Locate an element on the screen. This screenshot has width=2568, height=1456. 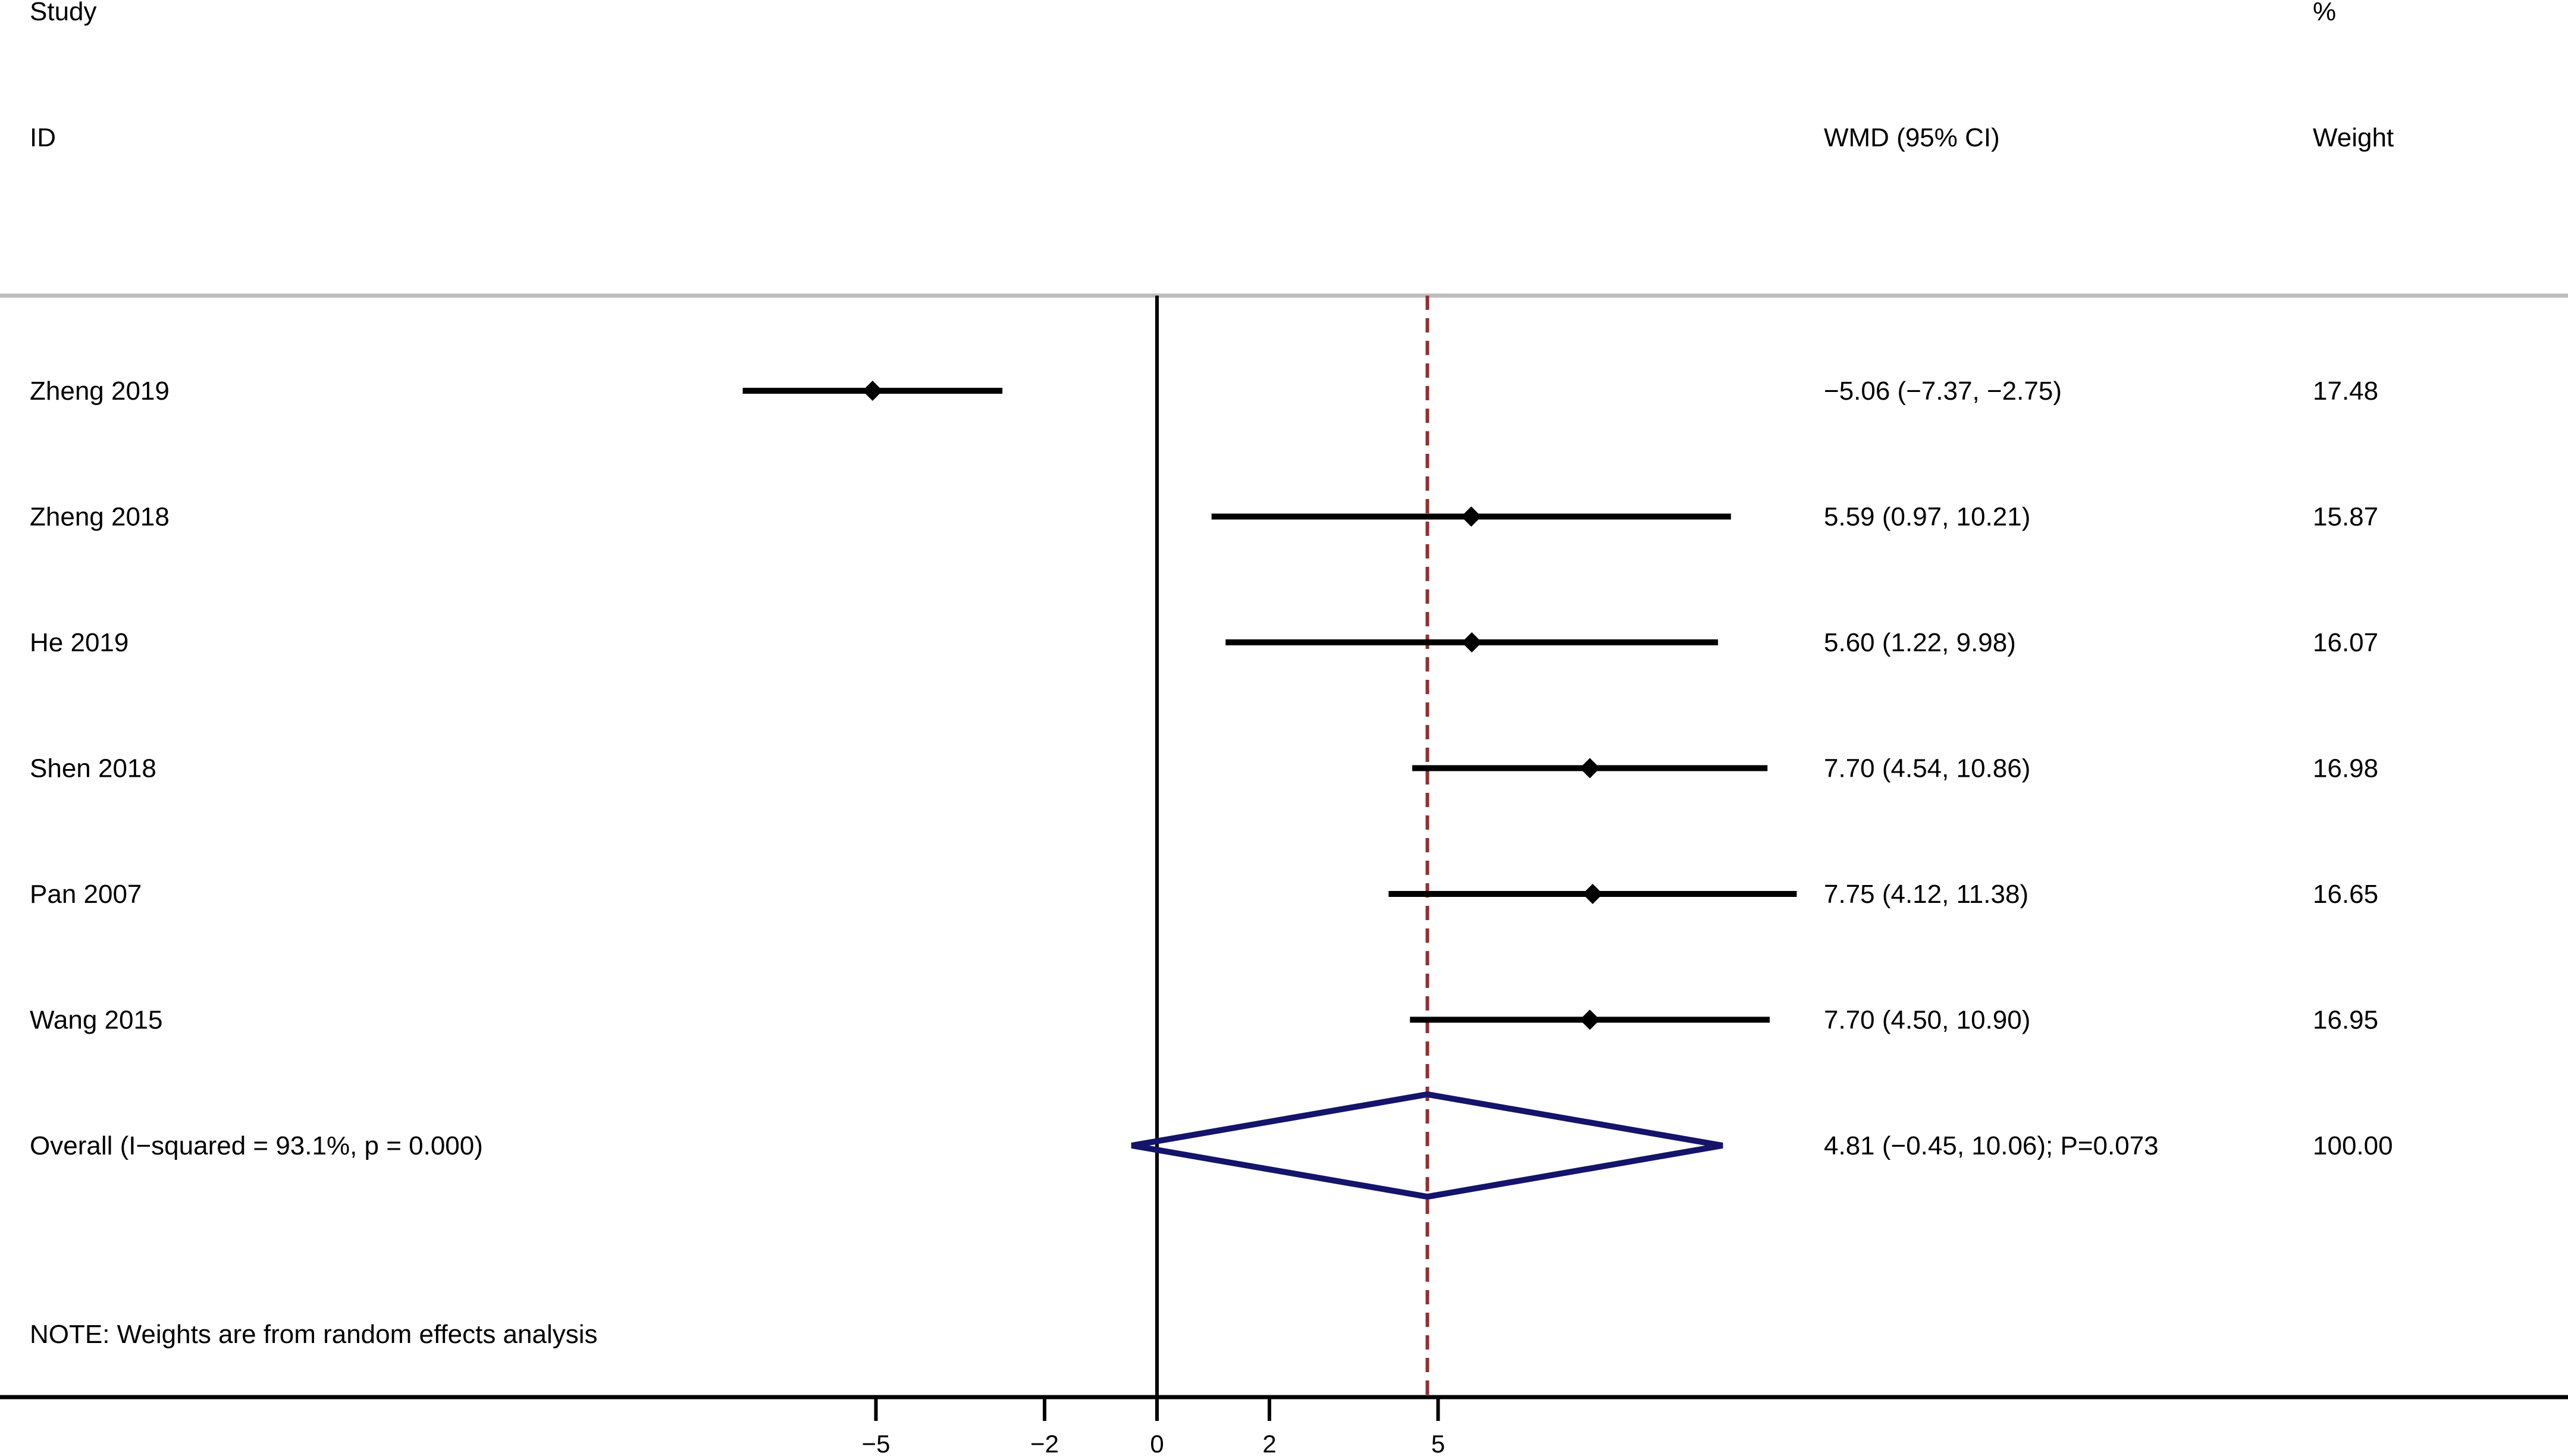
effect-label: 7.70 (4.50, 10.90) is located at coordinates (1927, 1020).